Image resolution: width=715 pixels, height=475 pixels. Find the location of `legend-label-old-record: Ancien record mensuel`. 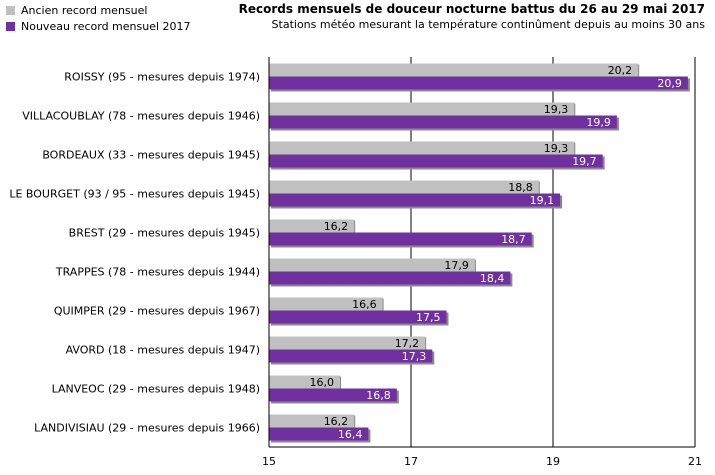

legend-label-old-record: Ancien record mensuel is located at coordinates (84, 10).